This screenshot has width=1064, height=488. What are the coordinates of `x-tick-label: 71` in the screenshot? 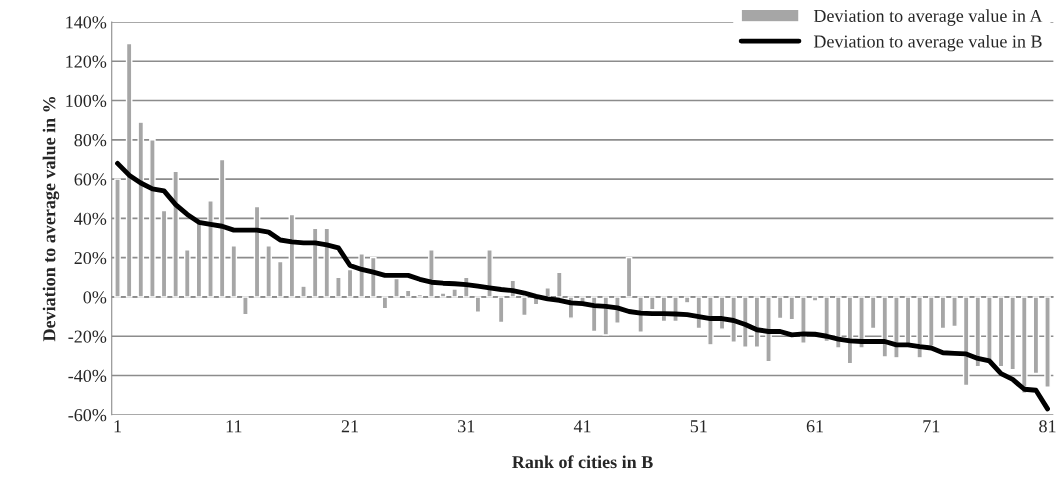 It's located at (931, 426).